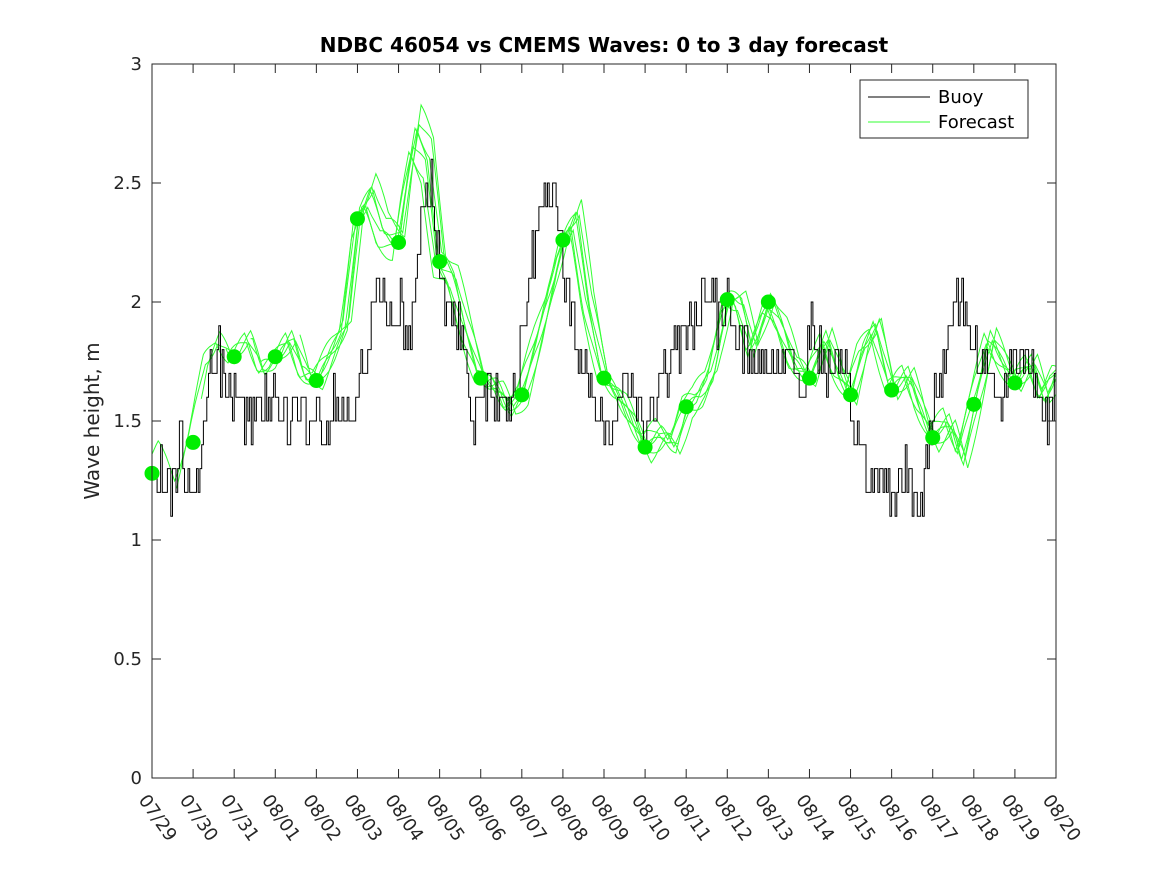 The width and height of the screenshot is (1167, 875). Describe the element at coordinates (280, 818) in the screenshot. I see `x-tick-label: 08/01` at that location.